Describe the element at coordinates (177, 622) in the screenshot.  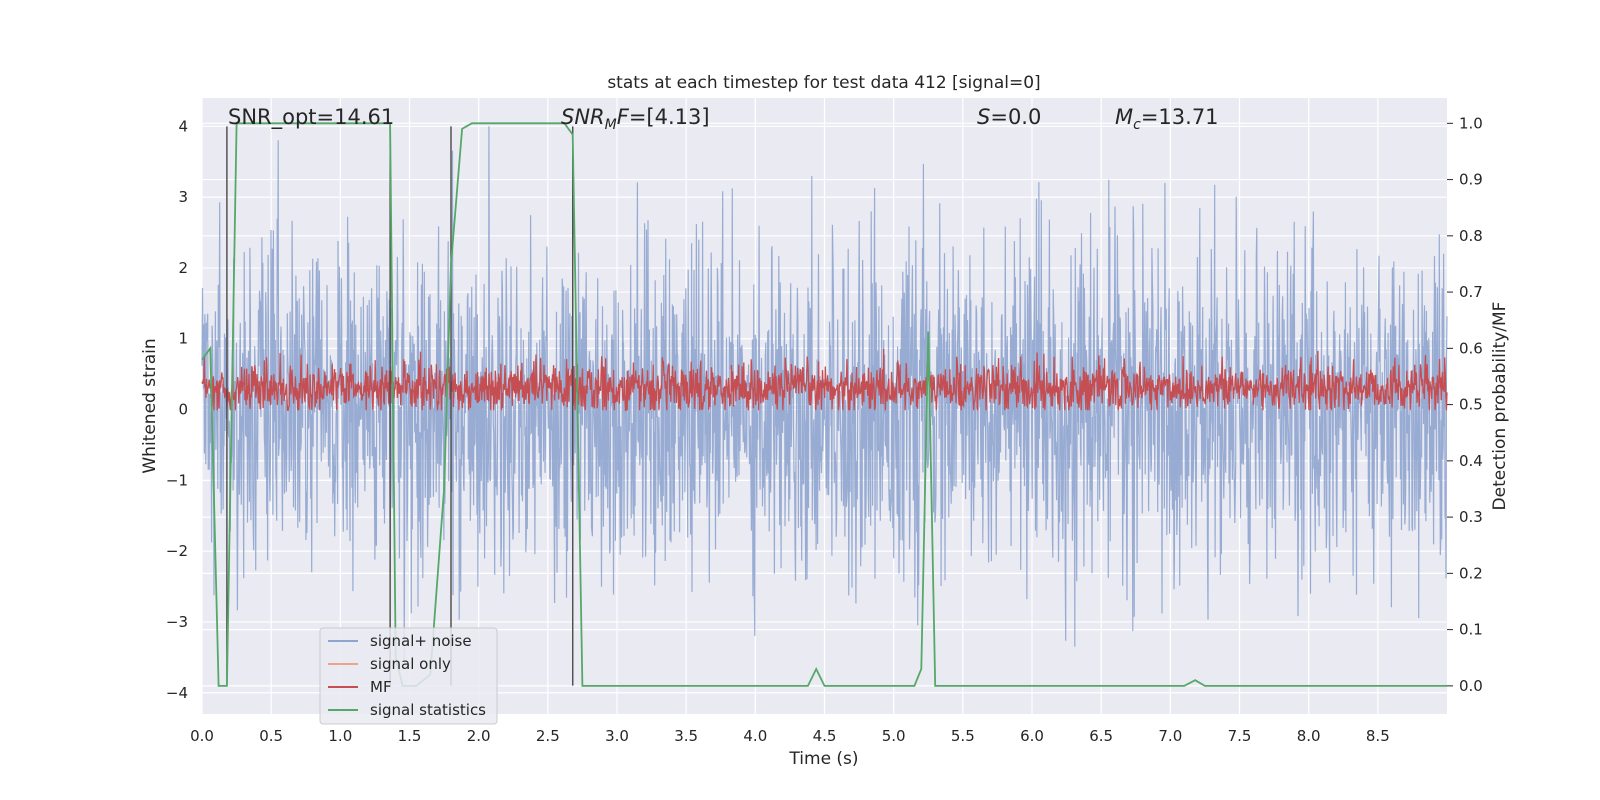
I see `y-left-tick-label: −3` at that location.